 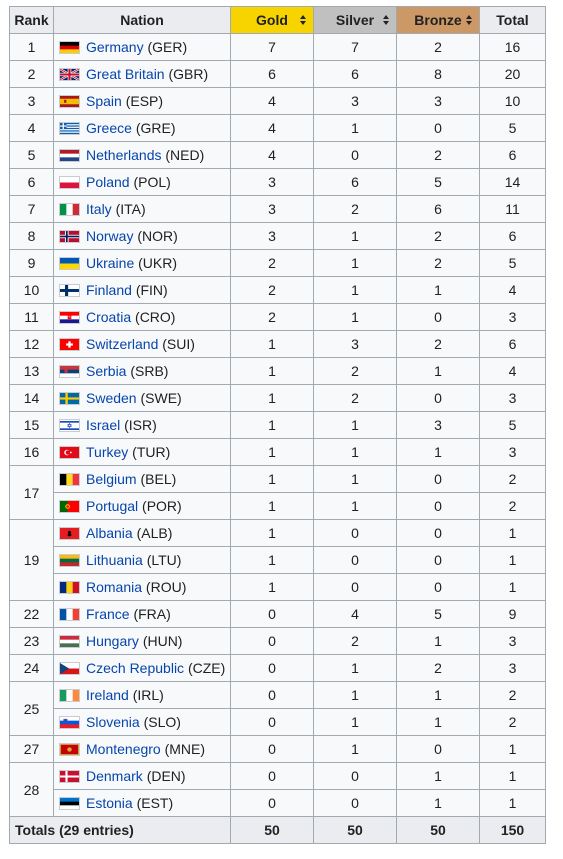 I want to click on total-cell: 1, so click(x=512, y=776).